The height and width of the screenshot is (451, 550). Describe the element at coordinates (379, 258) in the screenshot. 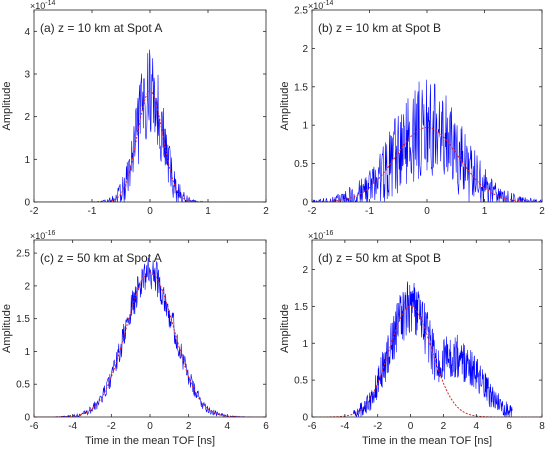

I see `panel-title: (d) z = 50 km at Spot B` at that location.